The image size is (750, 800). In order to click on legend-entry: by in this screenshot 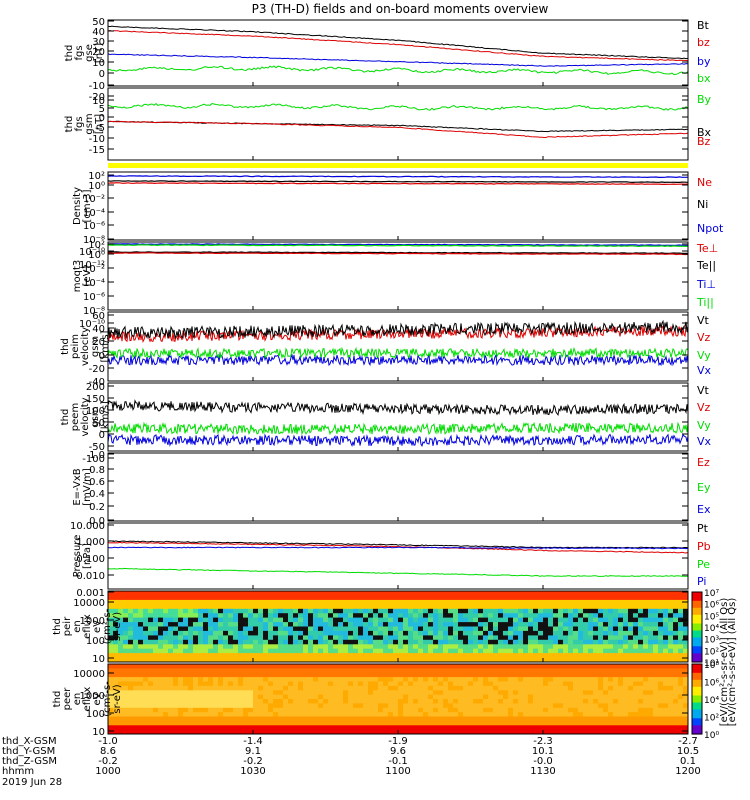, I will do `click(704, 61)`.